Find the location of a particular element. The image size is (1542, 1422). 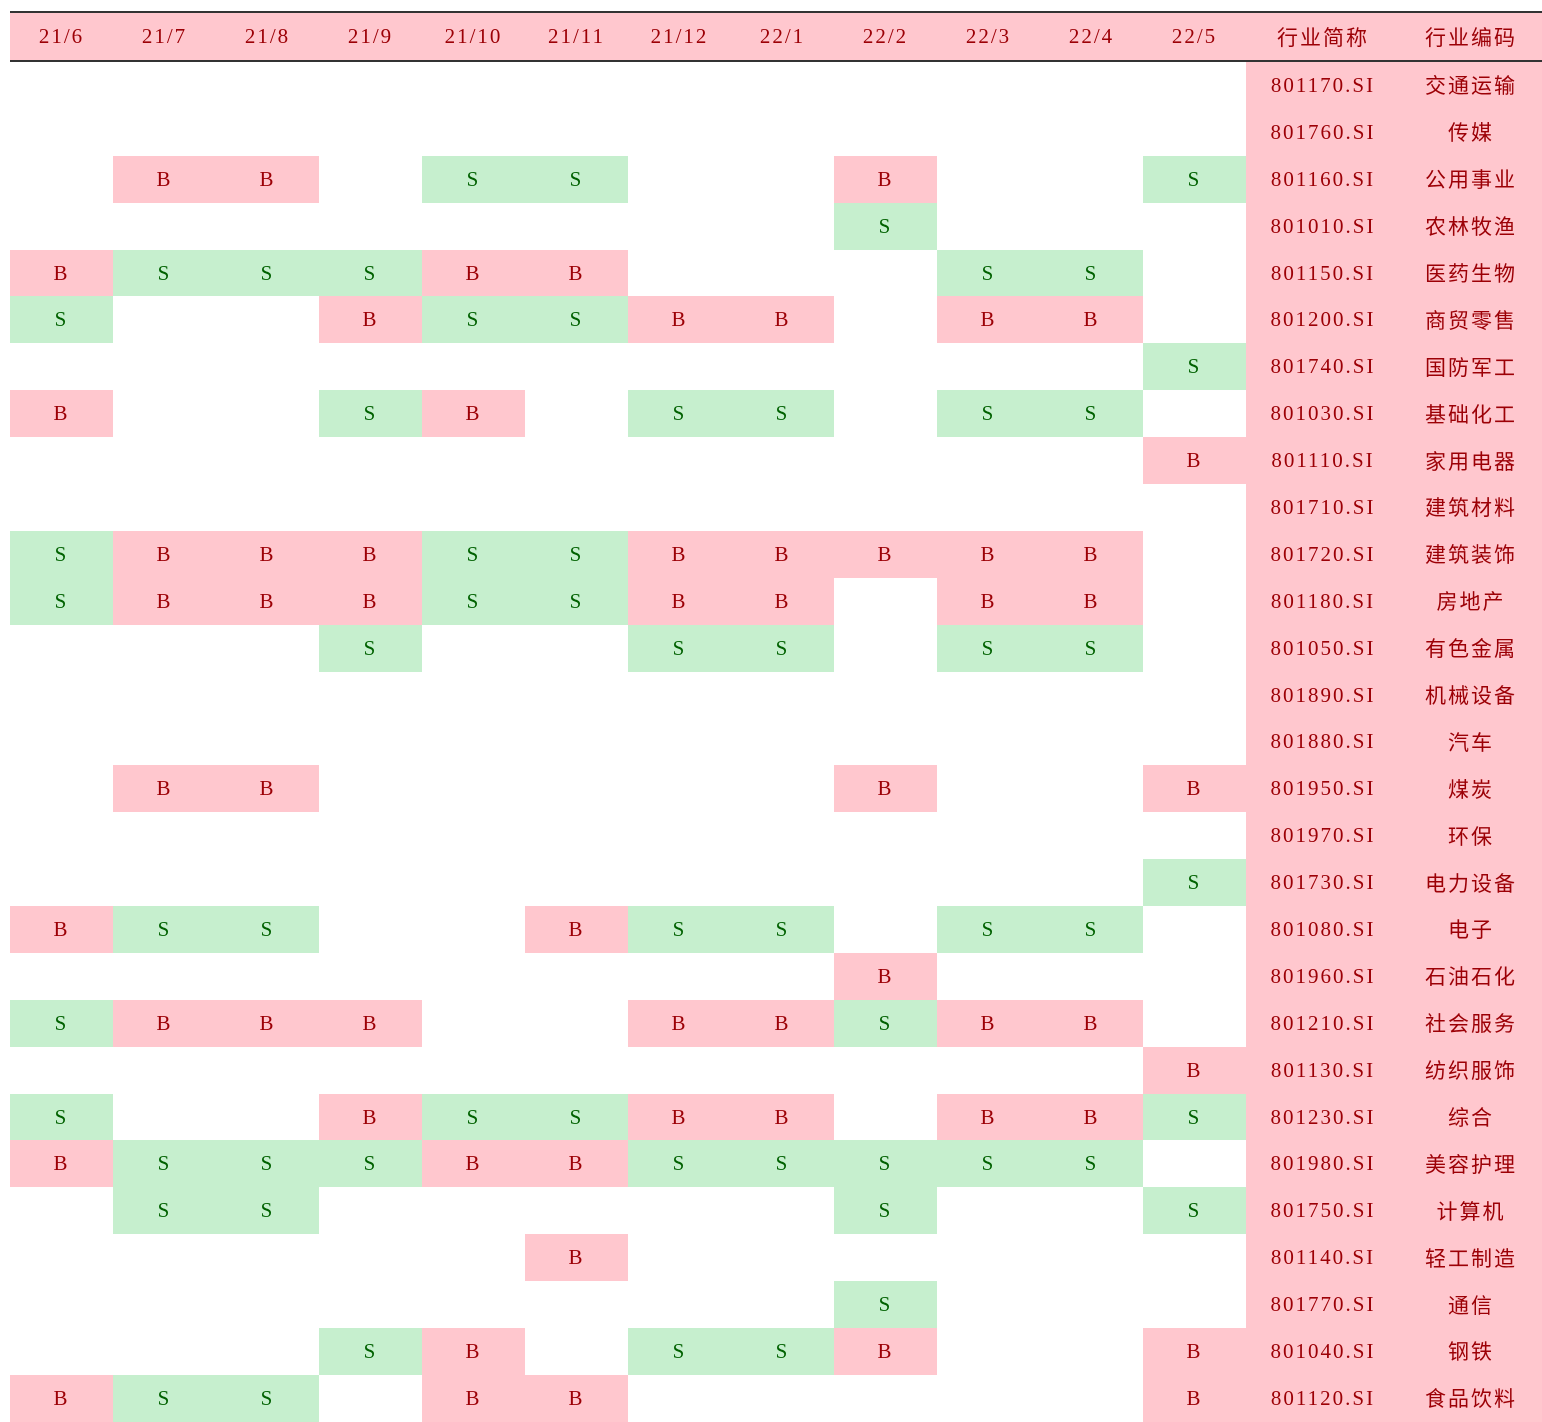

header-cell: 21/11 is located at coordinates (576, 36).